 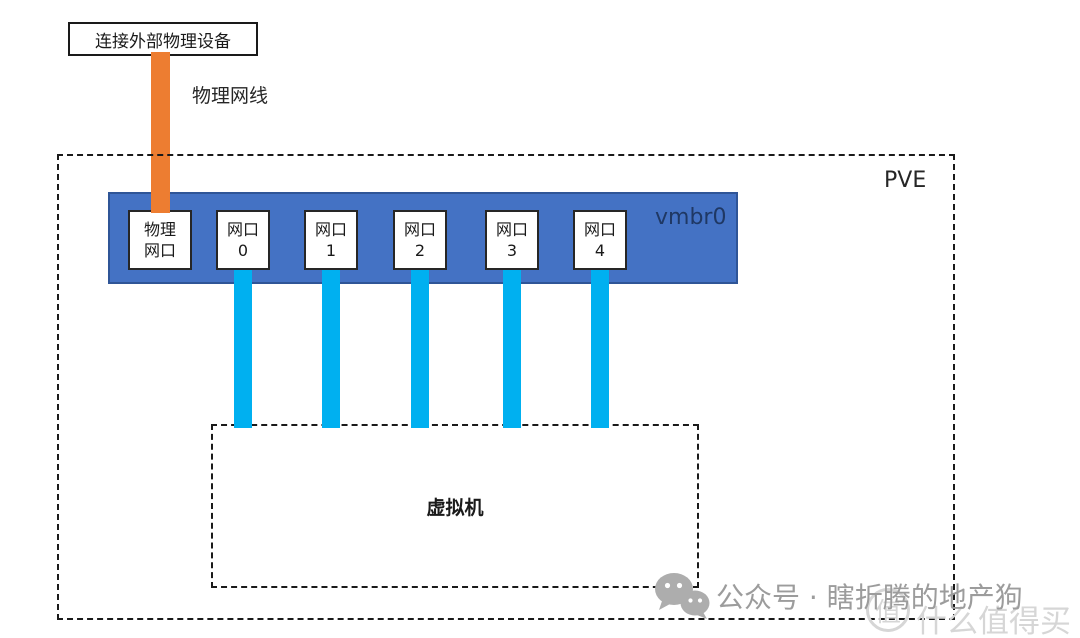 What do you see at coordinates (420, 250) in the screenshot?
I see `port-label-line2: 2` at bounding box center [420, 250].